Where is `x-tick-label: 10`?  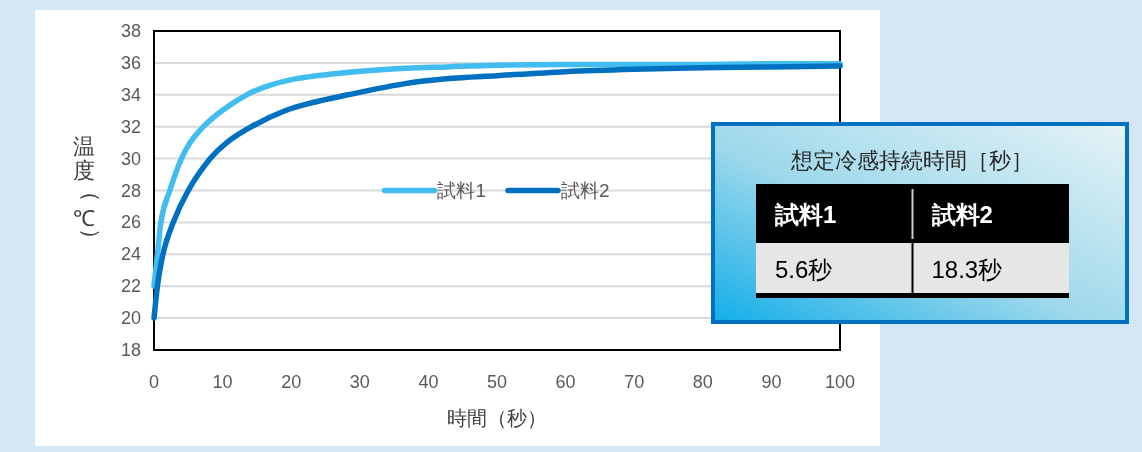
x-tick-label: 10 is located at coordinates (222, 382).